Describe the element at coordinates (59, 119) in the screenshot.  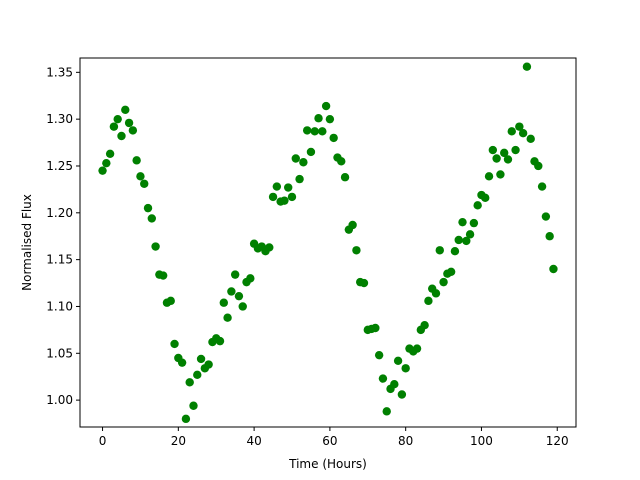
I see `y-tick-label: 1.30` at that location.